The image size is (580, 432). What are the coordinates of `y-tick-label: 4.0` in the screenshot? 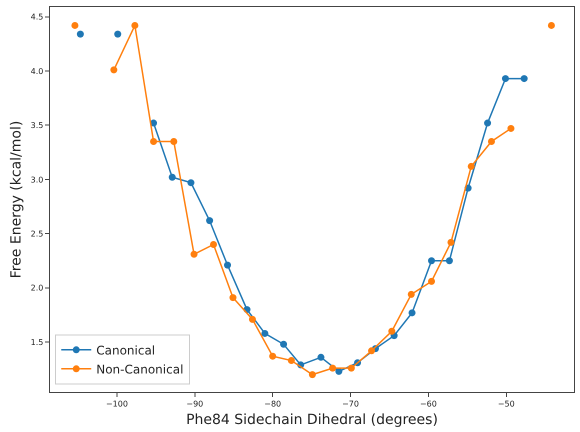 It's located at (37, 71).